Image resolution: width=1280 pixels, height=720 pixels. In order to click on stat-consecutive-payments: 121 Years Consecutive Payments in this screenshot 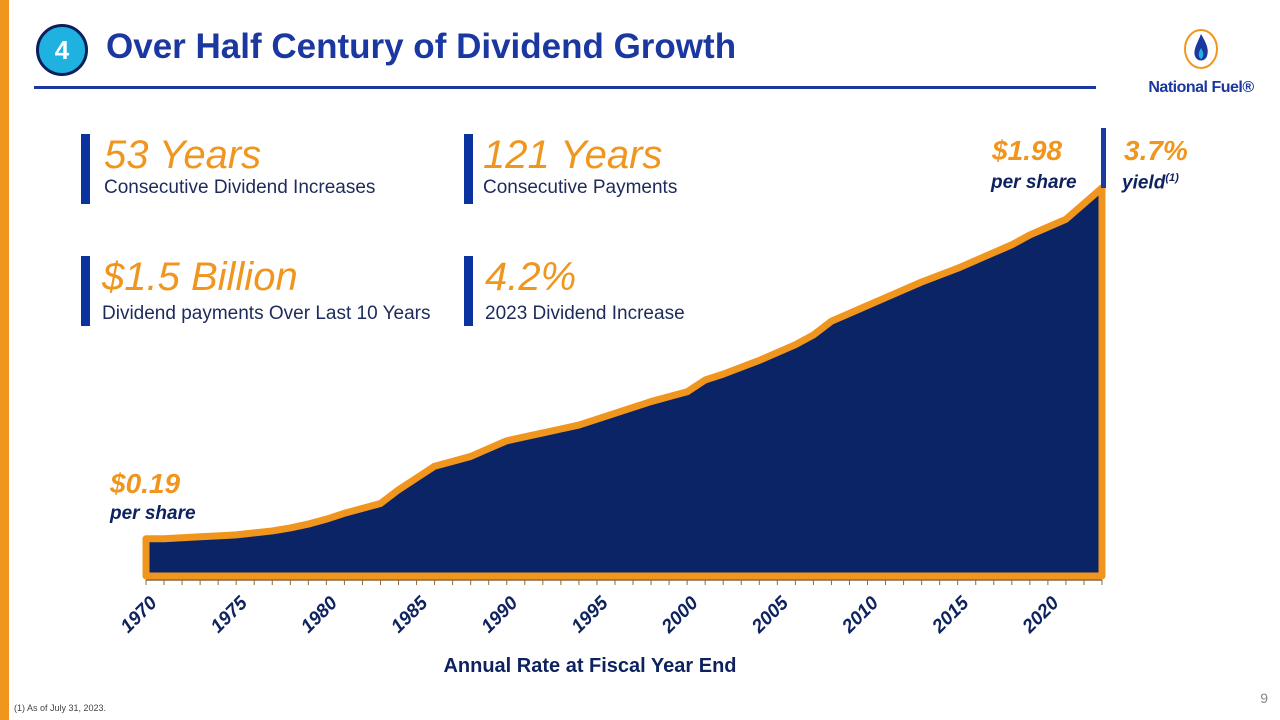, I will do `click(570, 169)`.